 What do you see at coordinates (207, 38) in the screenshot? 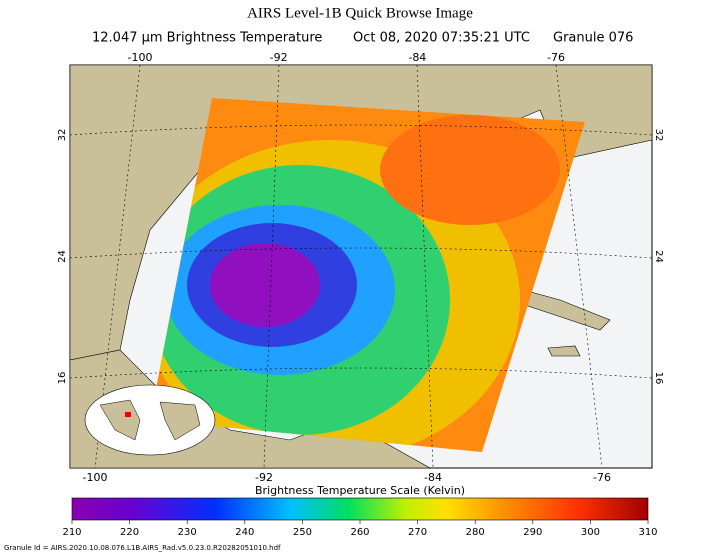
I see `subtitle-channel: 12.047 μm Brightness Temperature` at bounding box center [207, 38].